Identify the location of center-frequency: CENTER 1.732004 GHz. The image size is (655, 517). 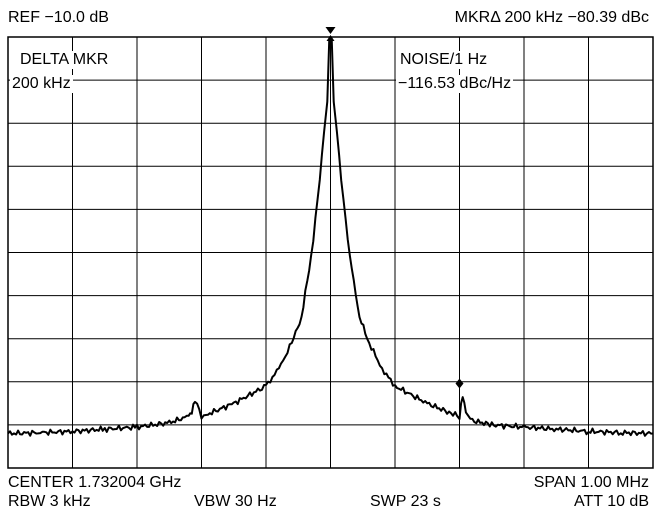
(95, 482).